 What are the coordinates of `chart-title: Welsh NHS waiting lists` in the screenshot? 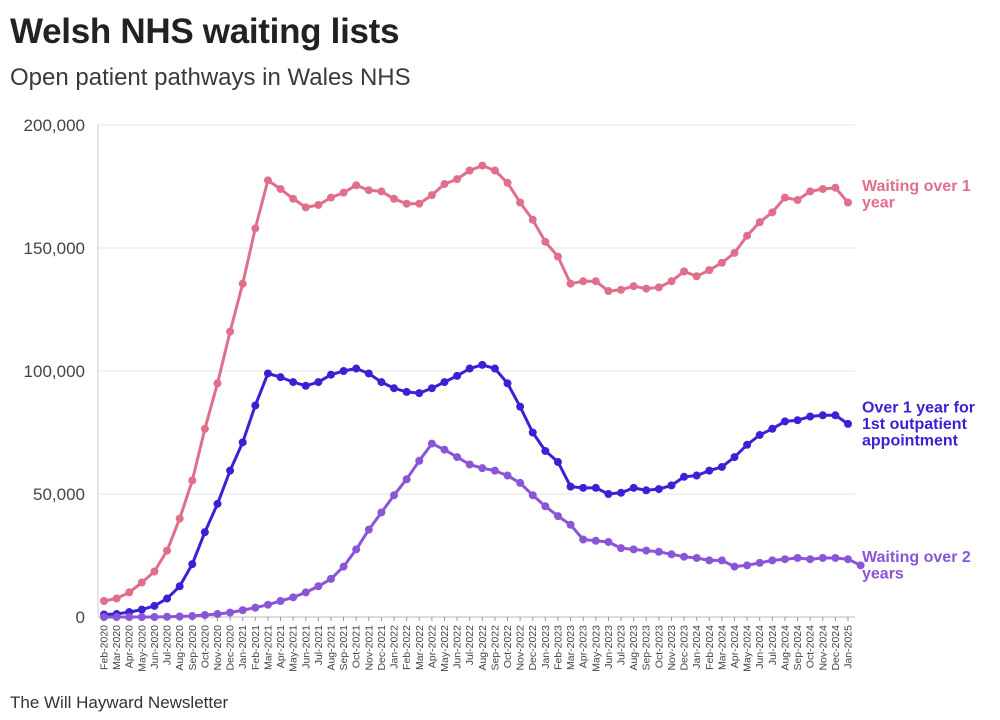 It's located at (205, 31).